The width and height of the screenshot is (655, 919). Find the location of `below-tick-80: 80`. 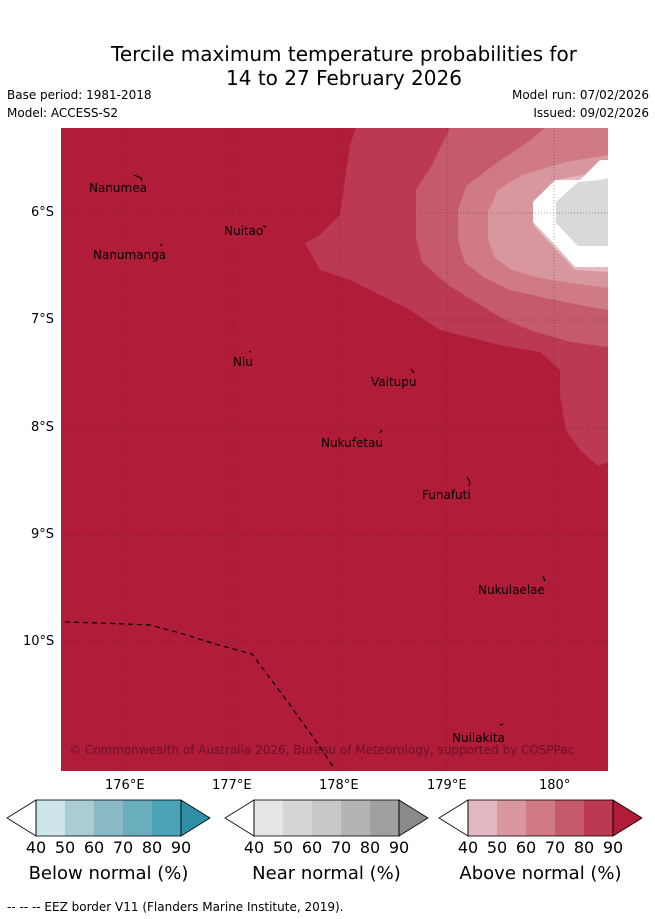

below-tick-80: 80 is located at coordinates (152, 847).